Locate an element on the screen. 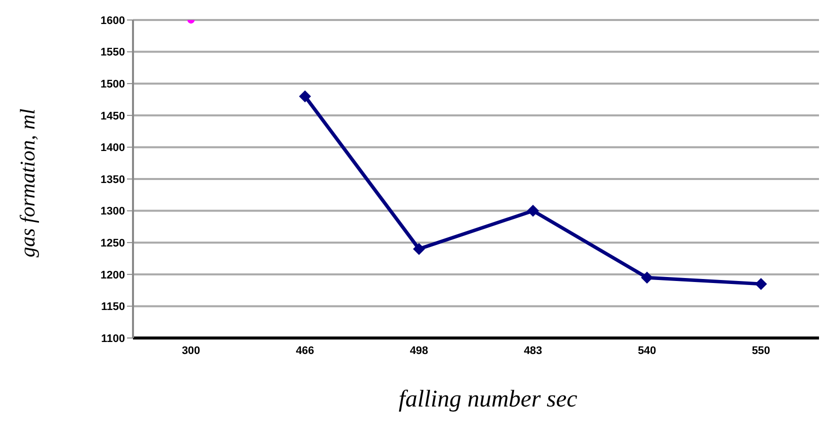 This screenshot has height=436, width=835. x-tick-label: 550 is located at coordinates (761, 350).